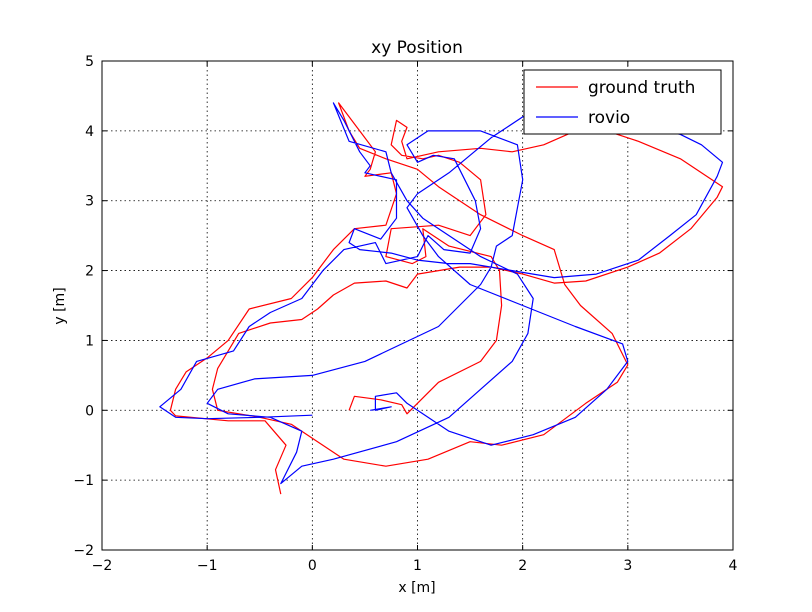 The image size is (812, 612). I want to click on legend-label-rovio: rovio, so click(609, 118).